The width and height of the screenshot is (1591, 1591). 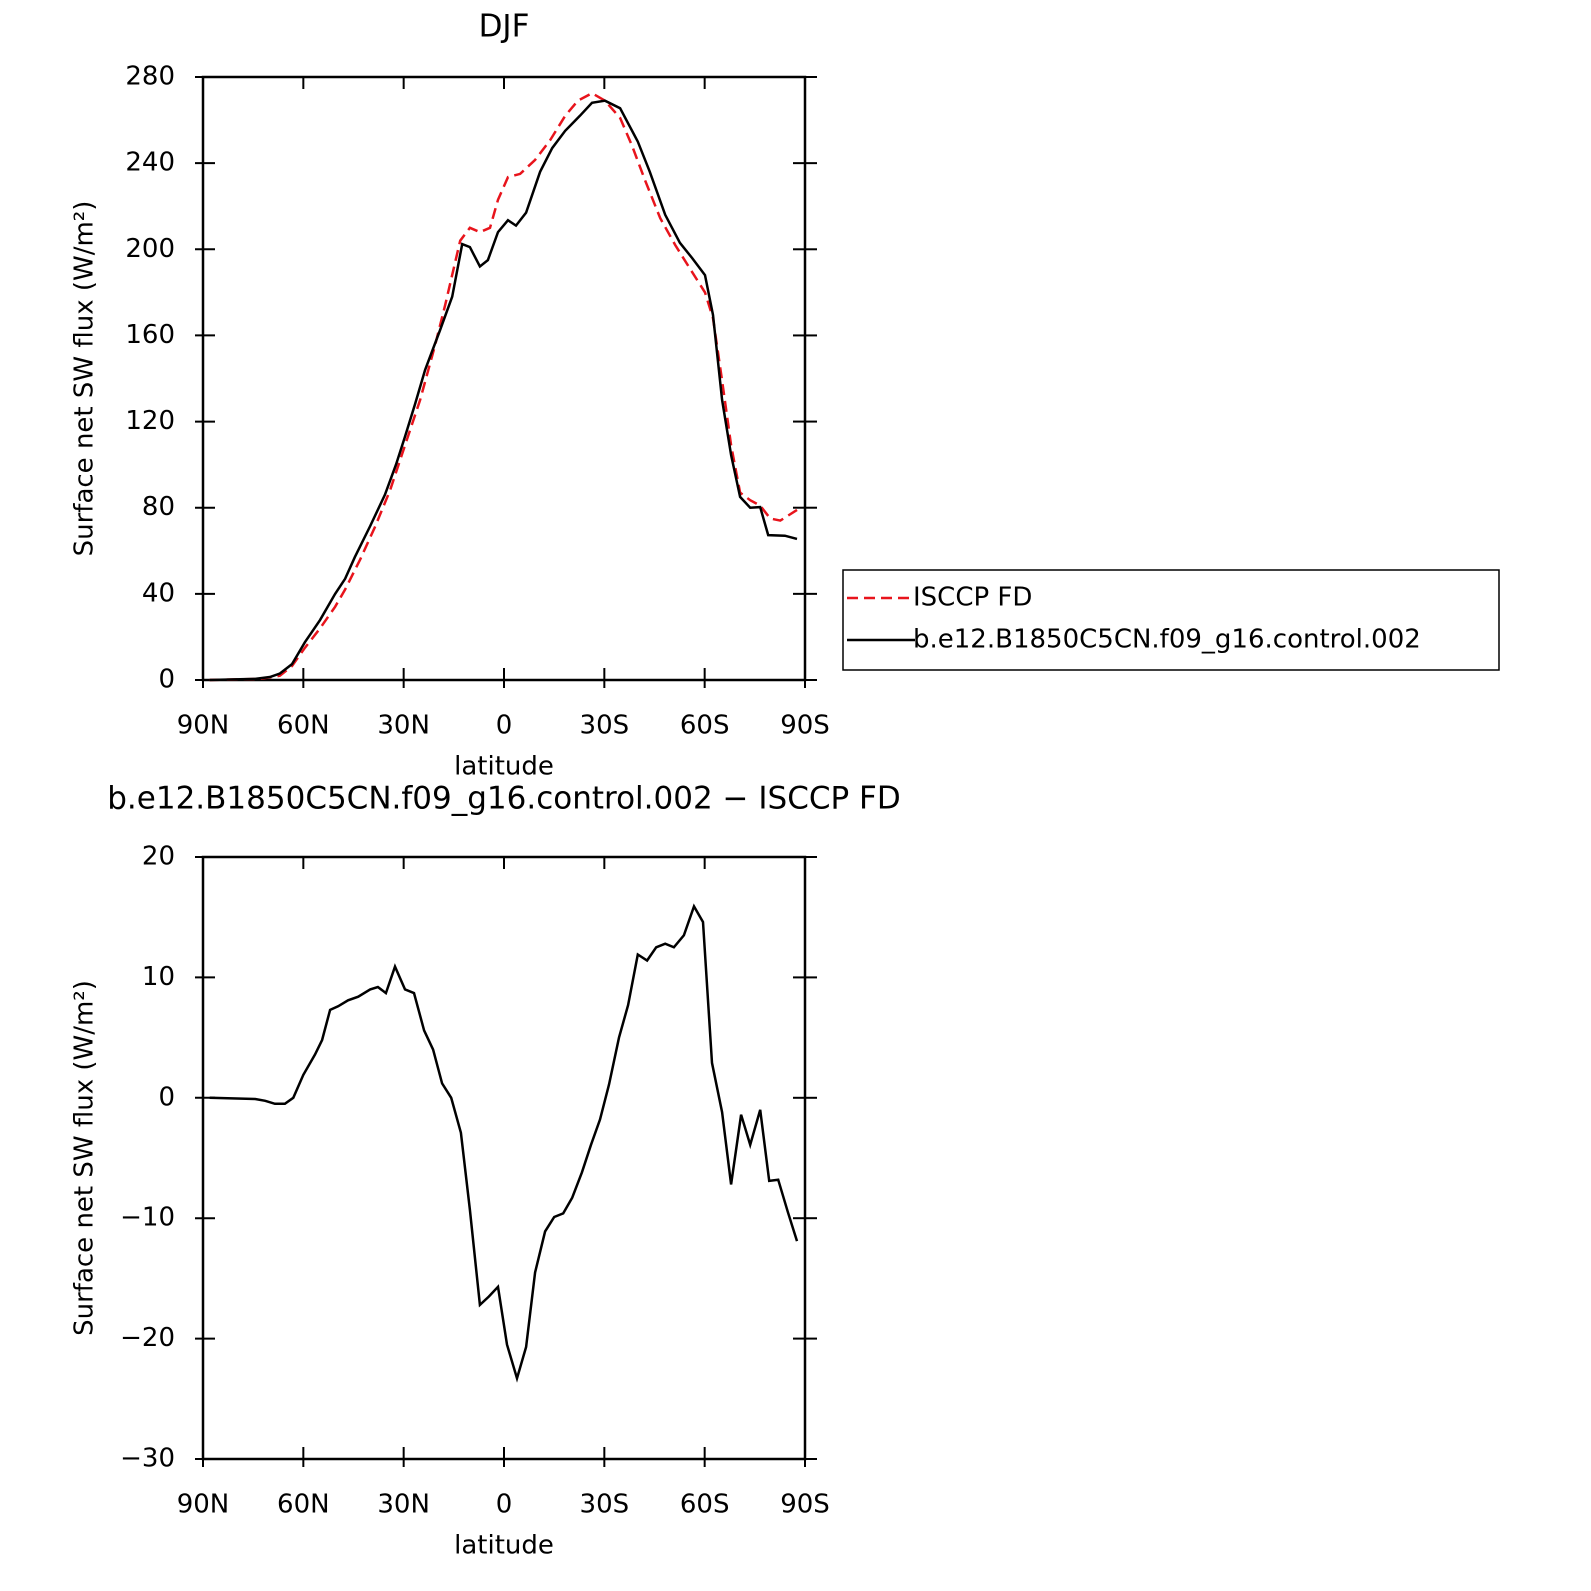 What do you see at coordinates (150, 421) in the screenshot?
I see `y-tick-label: 120` at bounding box center [150, 421].